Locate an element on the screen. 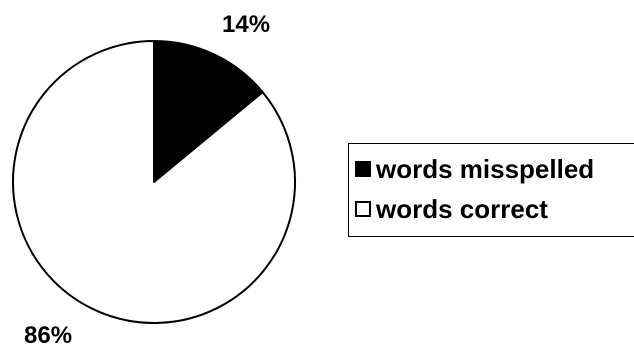 The width and height of the screenshot is (634, 351). legend-item-words-correct: words correct is located at coordinates (451, 209).